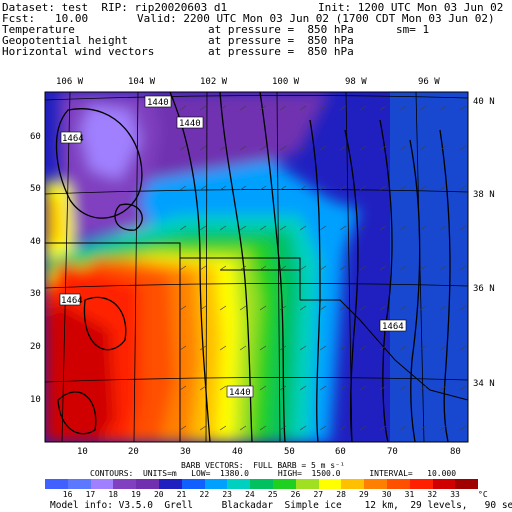  What do you see at coordinates (269, 452) in the screenshot?
I see `x-index-labels: 10 20 30 40 50 60 70 80` at bounding box center [269, 452].